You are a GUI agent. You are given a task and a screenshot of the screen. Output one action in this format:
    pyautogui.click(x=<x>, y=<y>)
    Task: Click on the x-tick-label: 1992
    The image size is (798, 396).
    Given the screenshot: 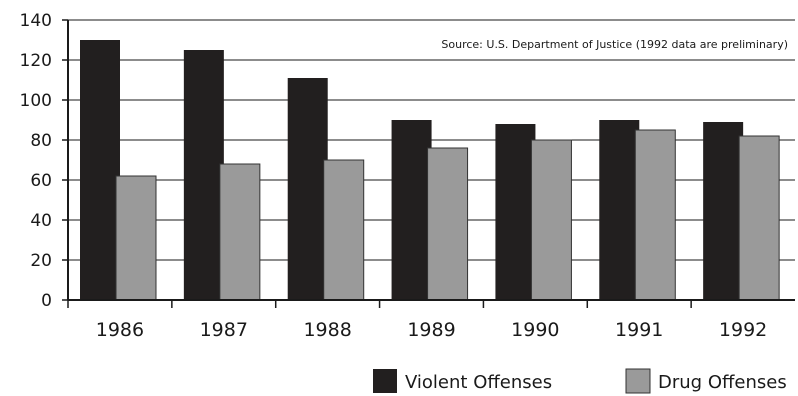 What is the action you would take?
    pyautogui.click(x=743, y=330)
    